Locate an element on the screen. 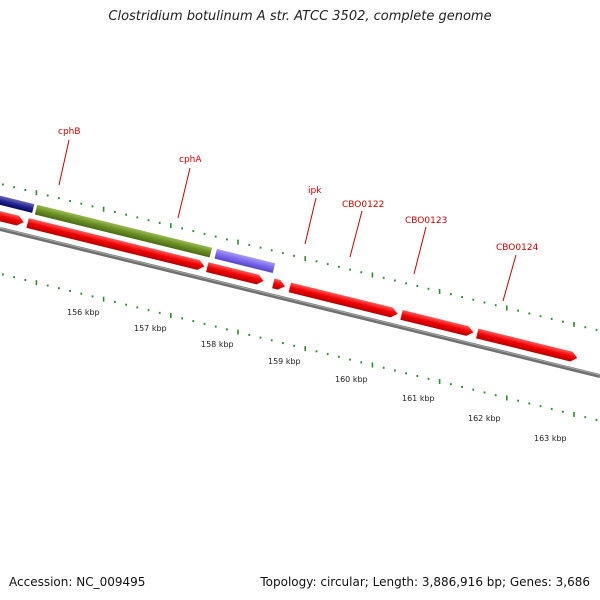 The image size is (600, 600). cphA-gene-bar is located at coordinates (123, 231).